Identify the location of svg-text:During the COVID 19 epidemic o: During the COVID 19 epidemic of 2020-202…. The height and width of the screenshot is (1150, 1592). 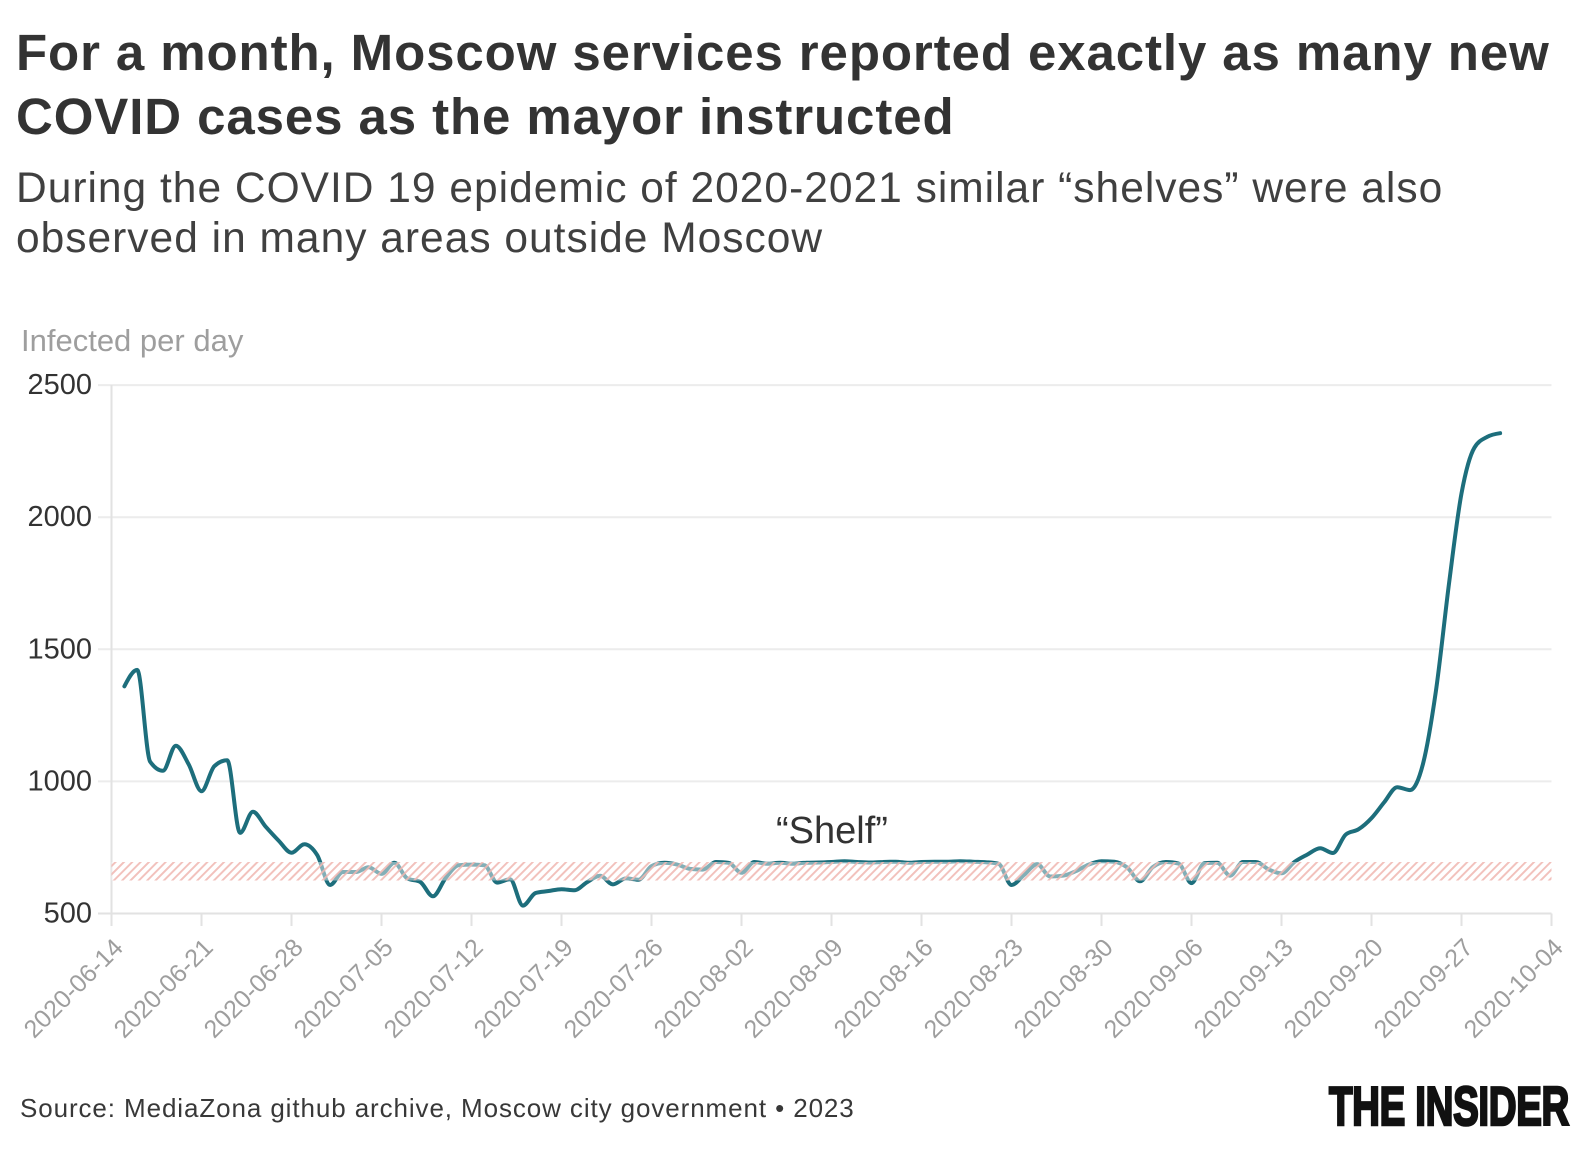
(729, 188).